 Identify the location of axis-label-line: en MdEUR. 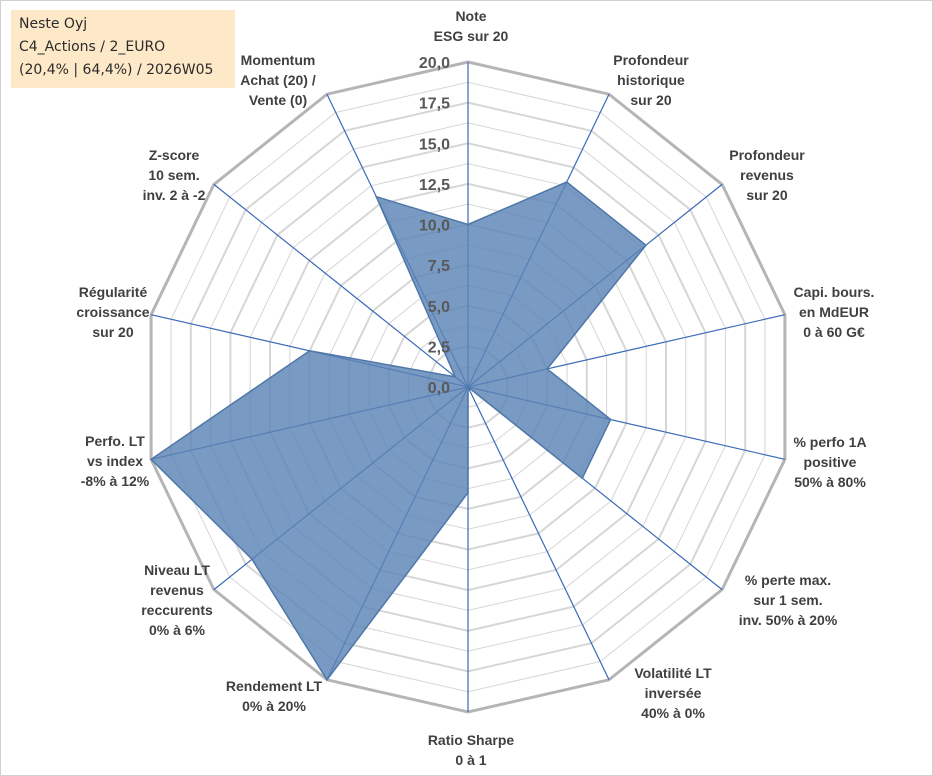
(834, 312).